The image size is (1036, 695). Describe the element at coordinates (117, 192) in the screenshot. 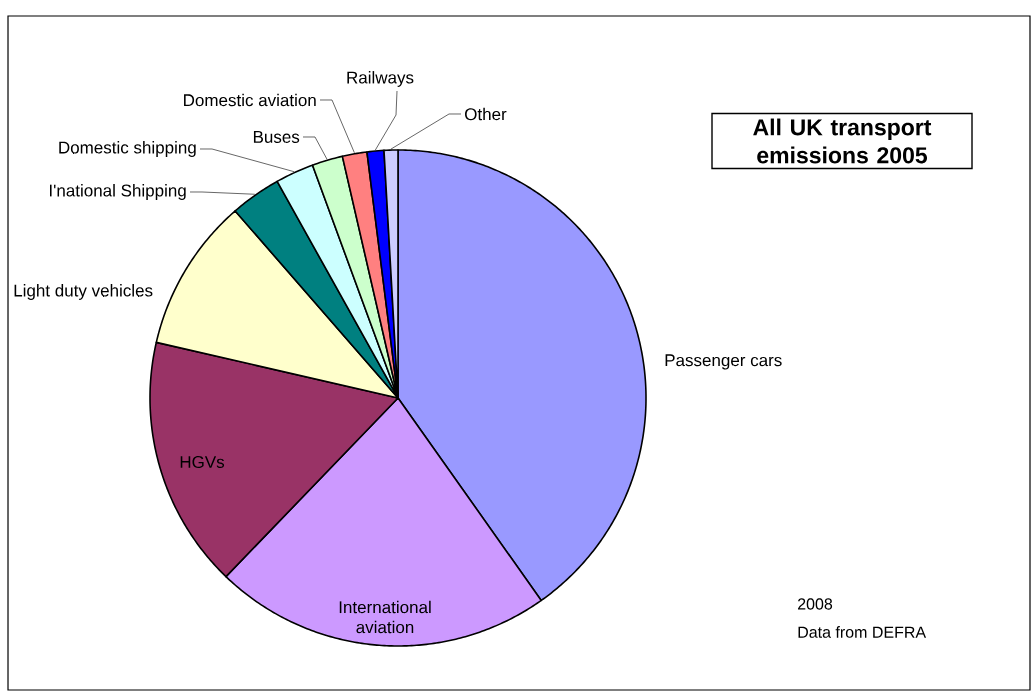

I see `slice-label: I'national Shipping` at that location.